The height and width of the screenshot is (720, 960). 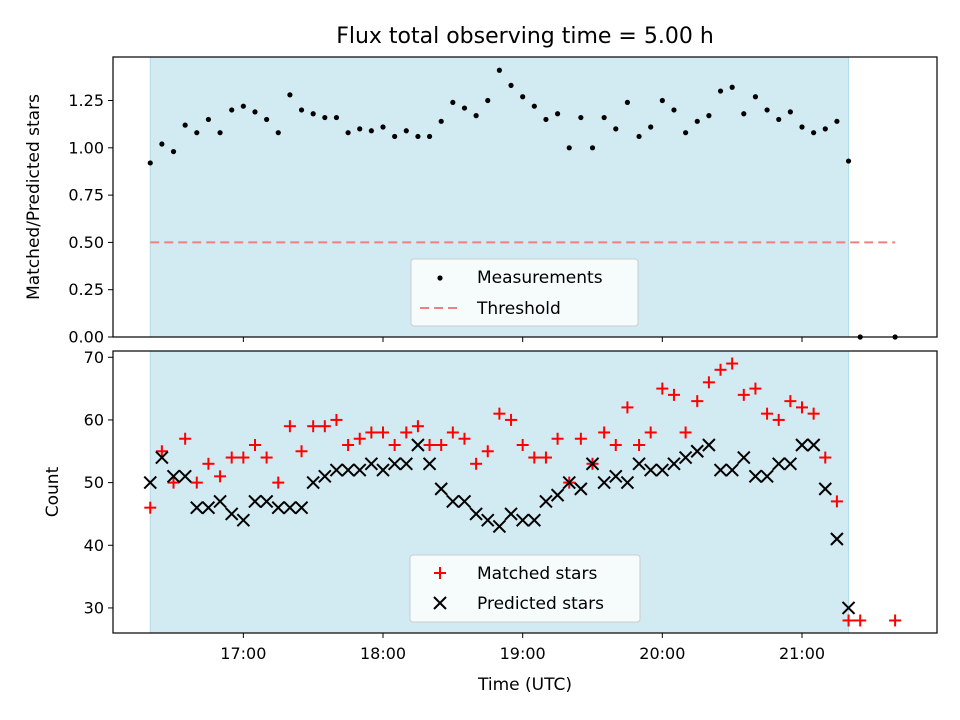 I want to click on legend-measurements-marker, so click(x=440, y=278).